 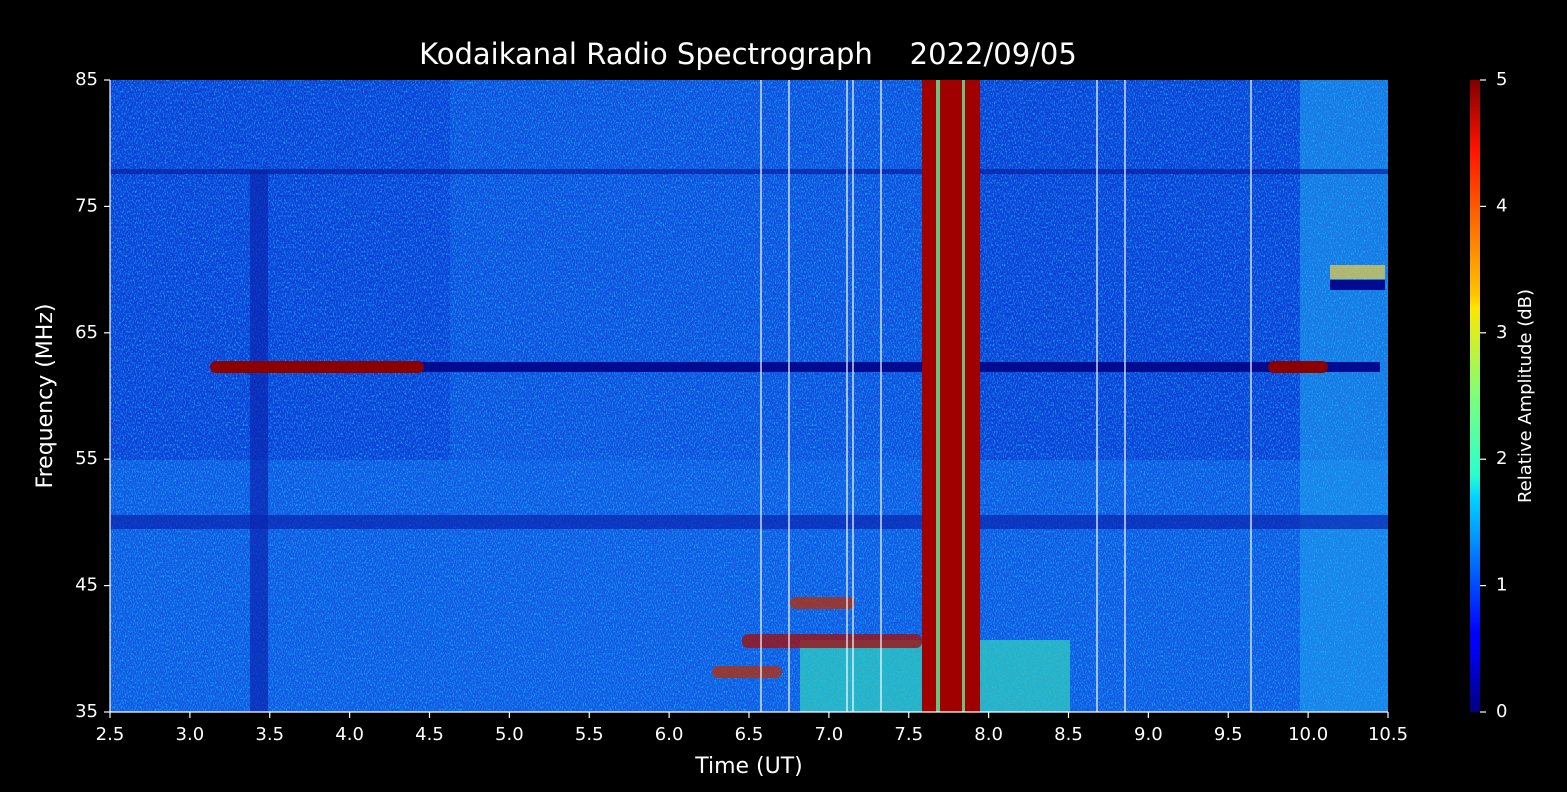 I want to click on x-tick-label: 9.0, so click(x=1148, y=734).